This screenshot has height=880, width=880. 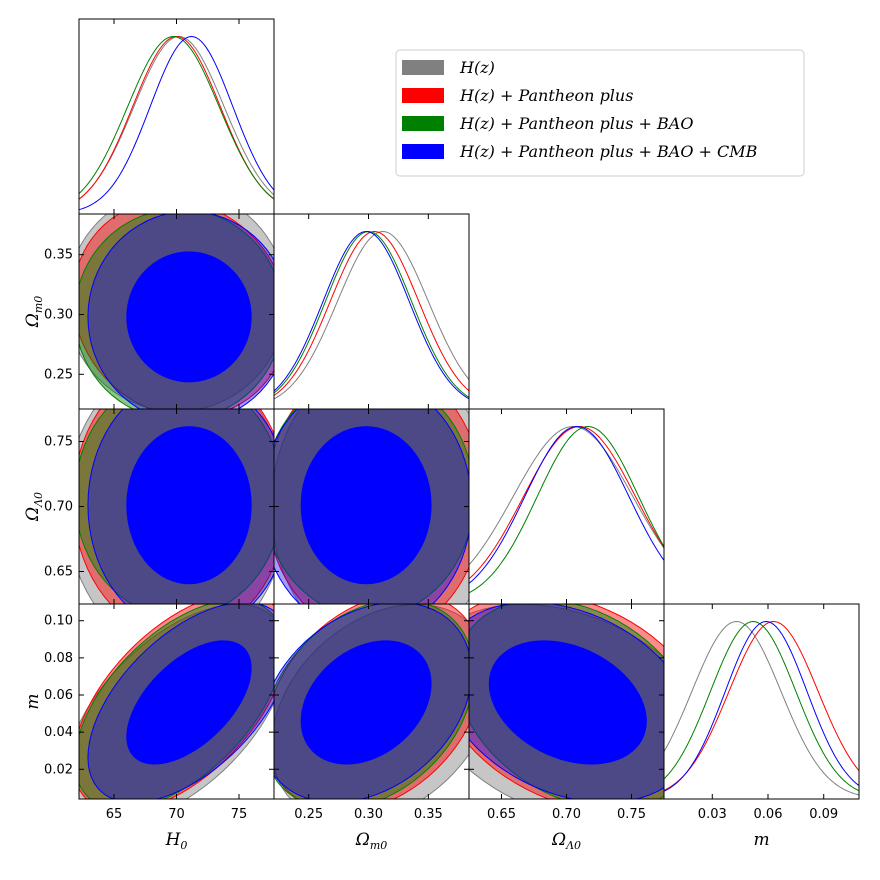 I want to click on y-tick-label-m: 0.08, so click(x=58, y=658).